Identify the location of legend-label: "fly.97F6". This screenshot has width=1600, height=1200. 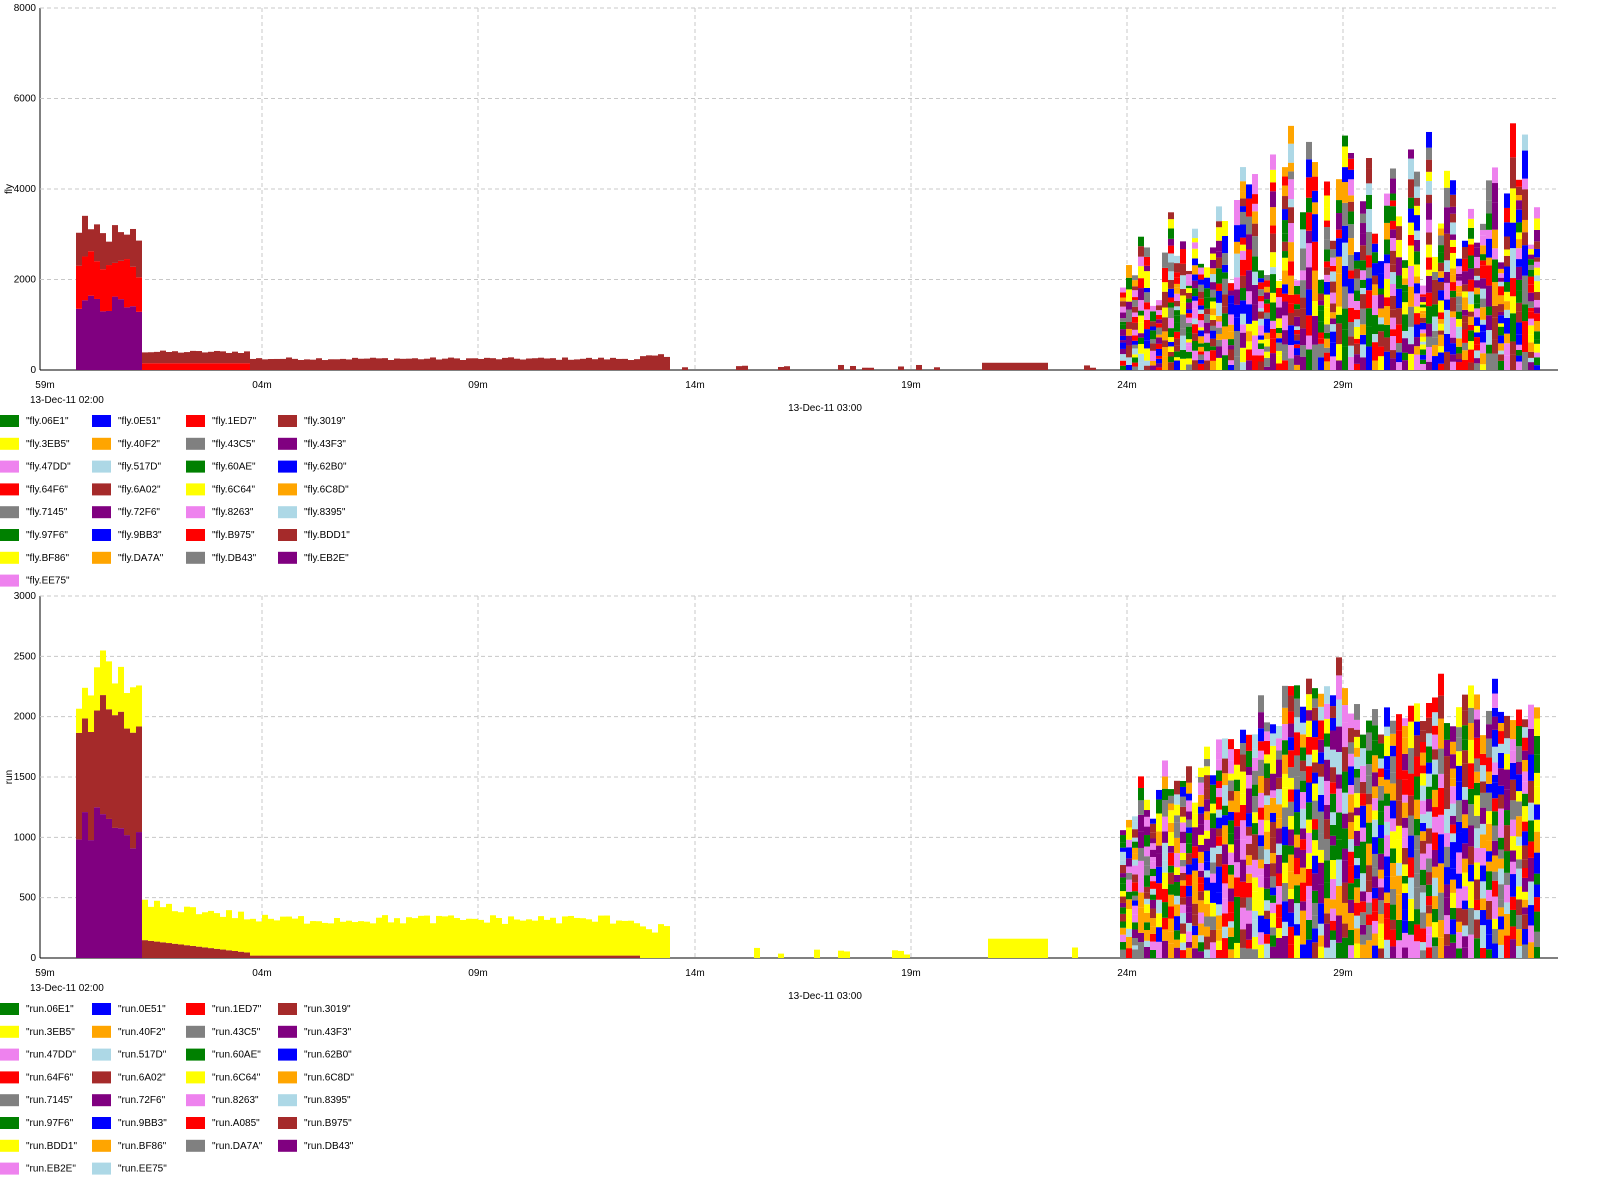
(47, 535).